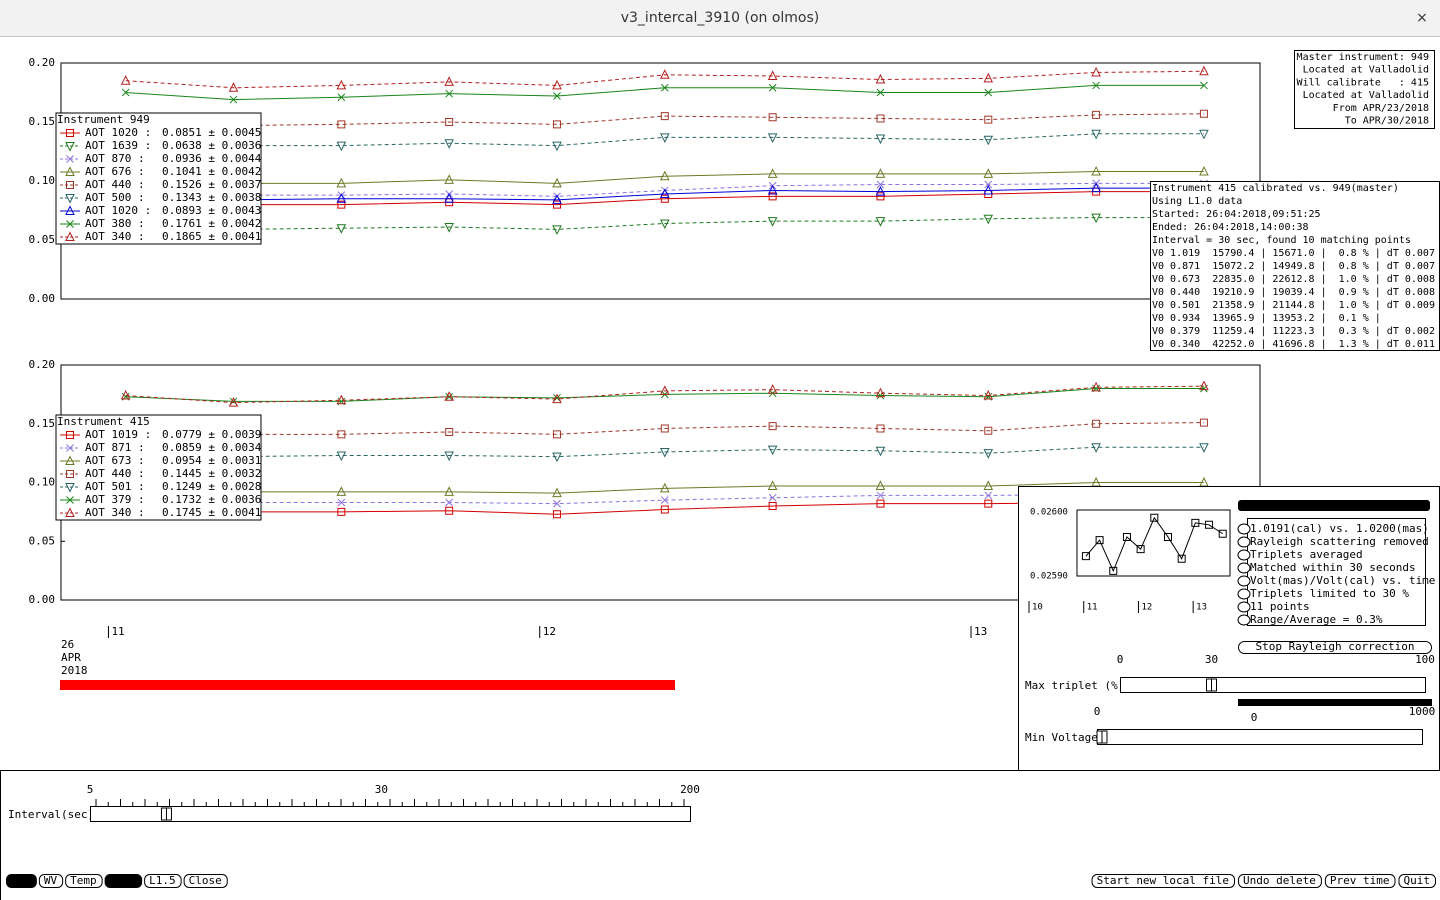  What do you see at coordinates (211, 512) in the screenshot?
I see `legend-summary: 0.1745 ± 0.0041` at bounding box center [211, 512].